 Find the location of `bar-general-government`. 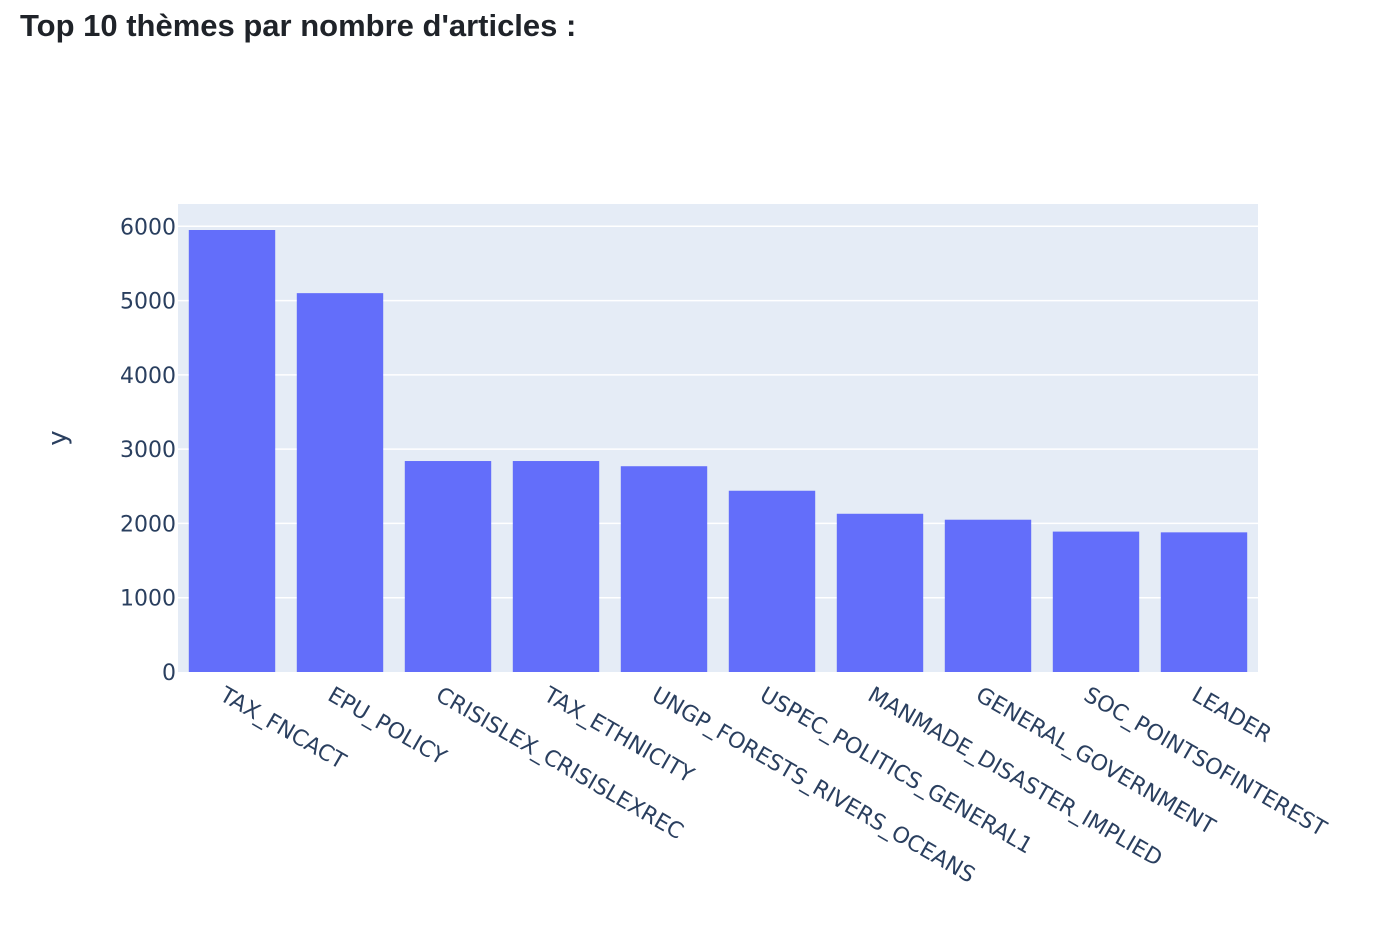

bar-general-government is located at coordinates (988, 595).